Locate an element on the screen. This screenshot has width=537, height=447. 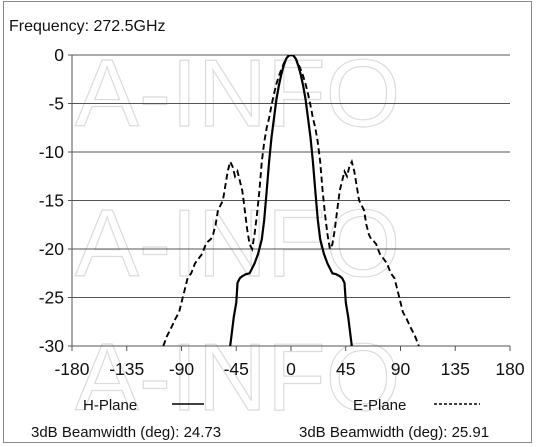
x-tick-label: 45 is located at coordinates (345, 369).